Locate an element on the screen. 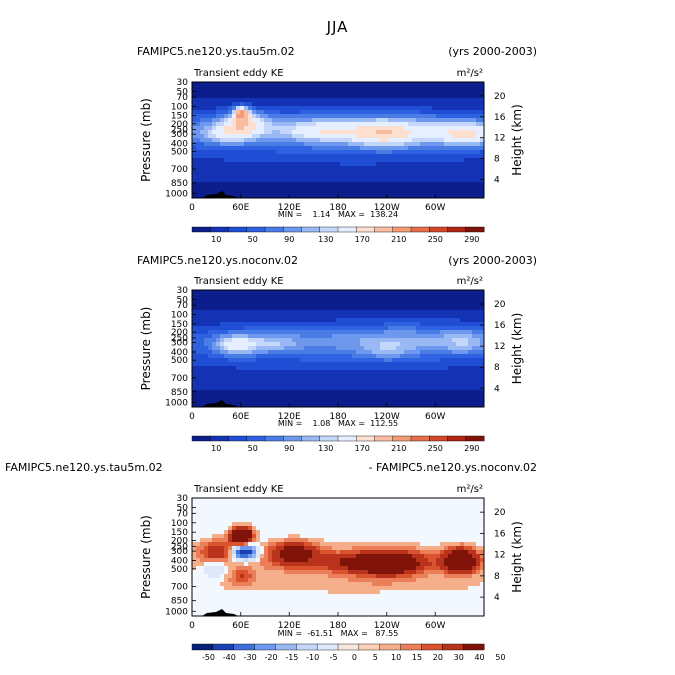 Image resolution: width=675 pixels, height=675 pixels. colorbar-label: 290 is located at coordinates (471, 239).